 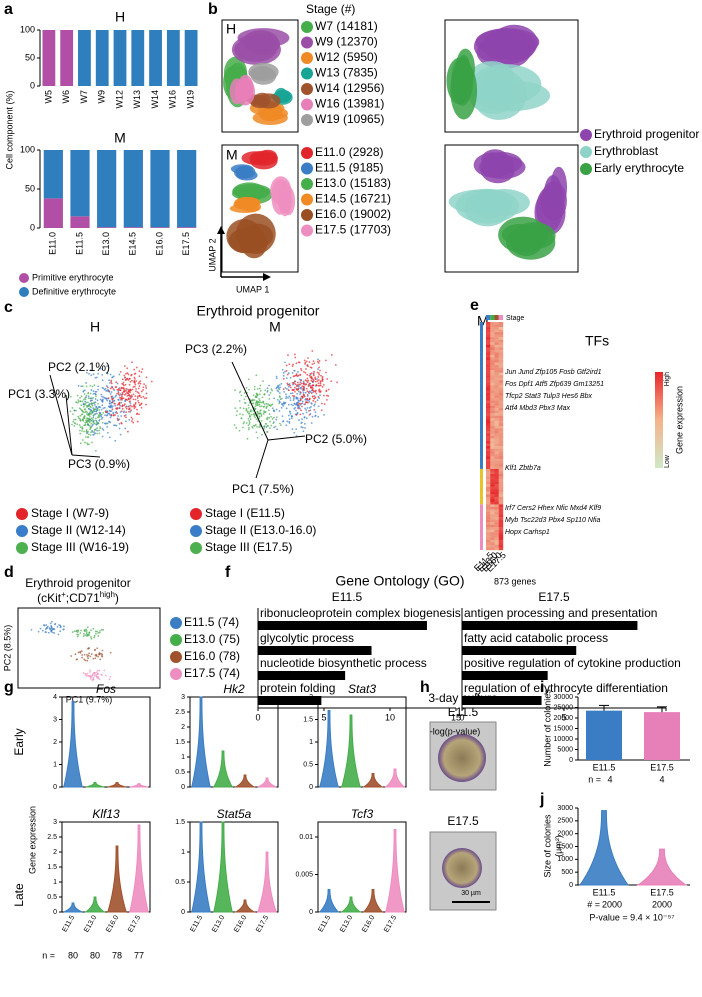 What do you see at coordinates (456, 717) in the screenshot?
I see `x-tick-label: 15` at bounding box center [456, 717].